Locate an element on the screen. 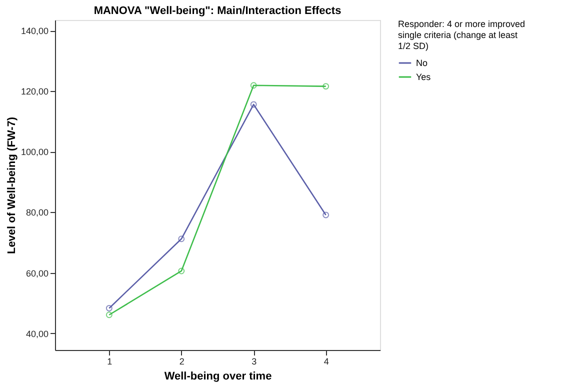  x-tick-label: 2 is located at coordinates (181, 361).